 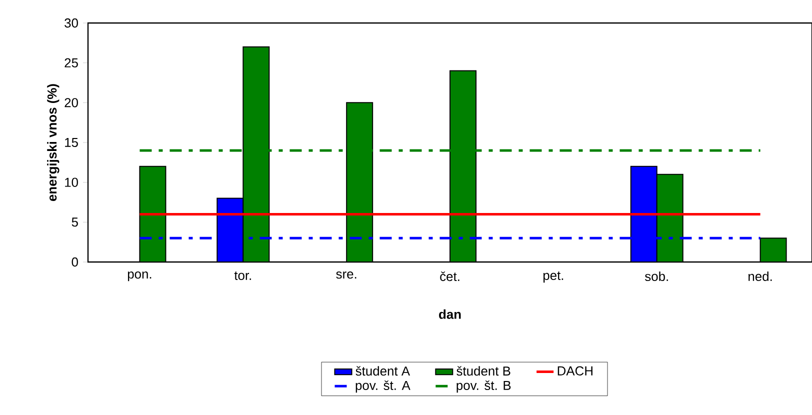 What do you see at coordinates (656, 277) in the screenshot?
I see `x-tick-label: sob.` at bounding box center [656, 277].